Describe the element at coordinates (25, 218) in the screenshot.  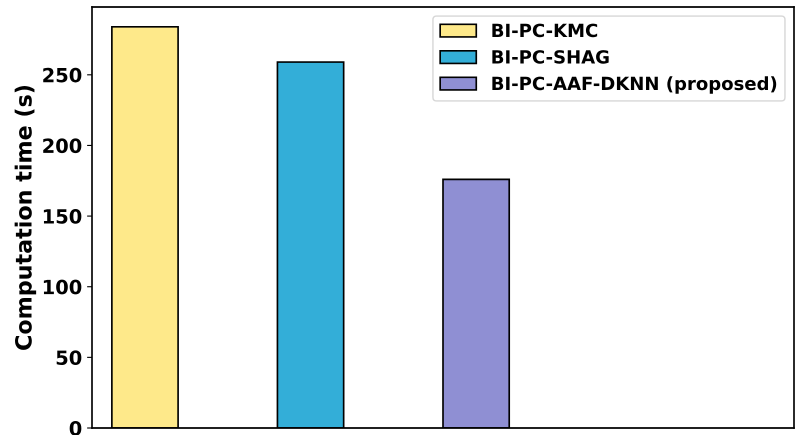
I see `y-axis-title: Computation time (s)` at that location.